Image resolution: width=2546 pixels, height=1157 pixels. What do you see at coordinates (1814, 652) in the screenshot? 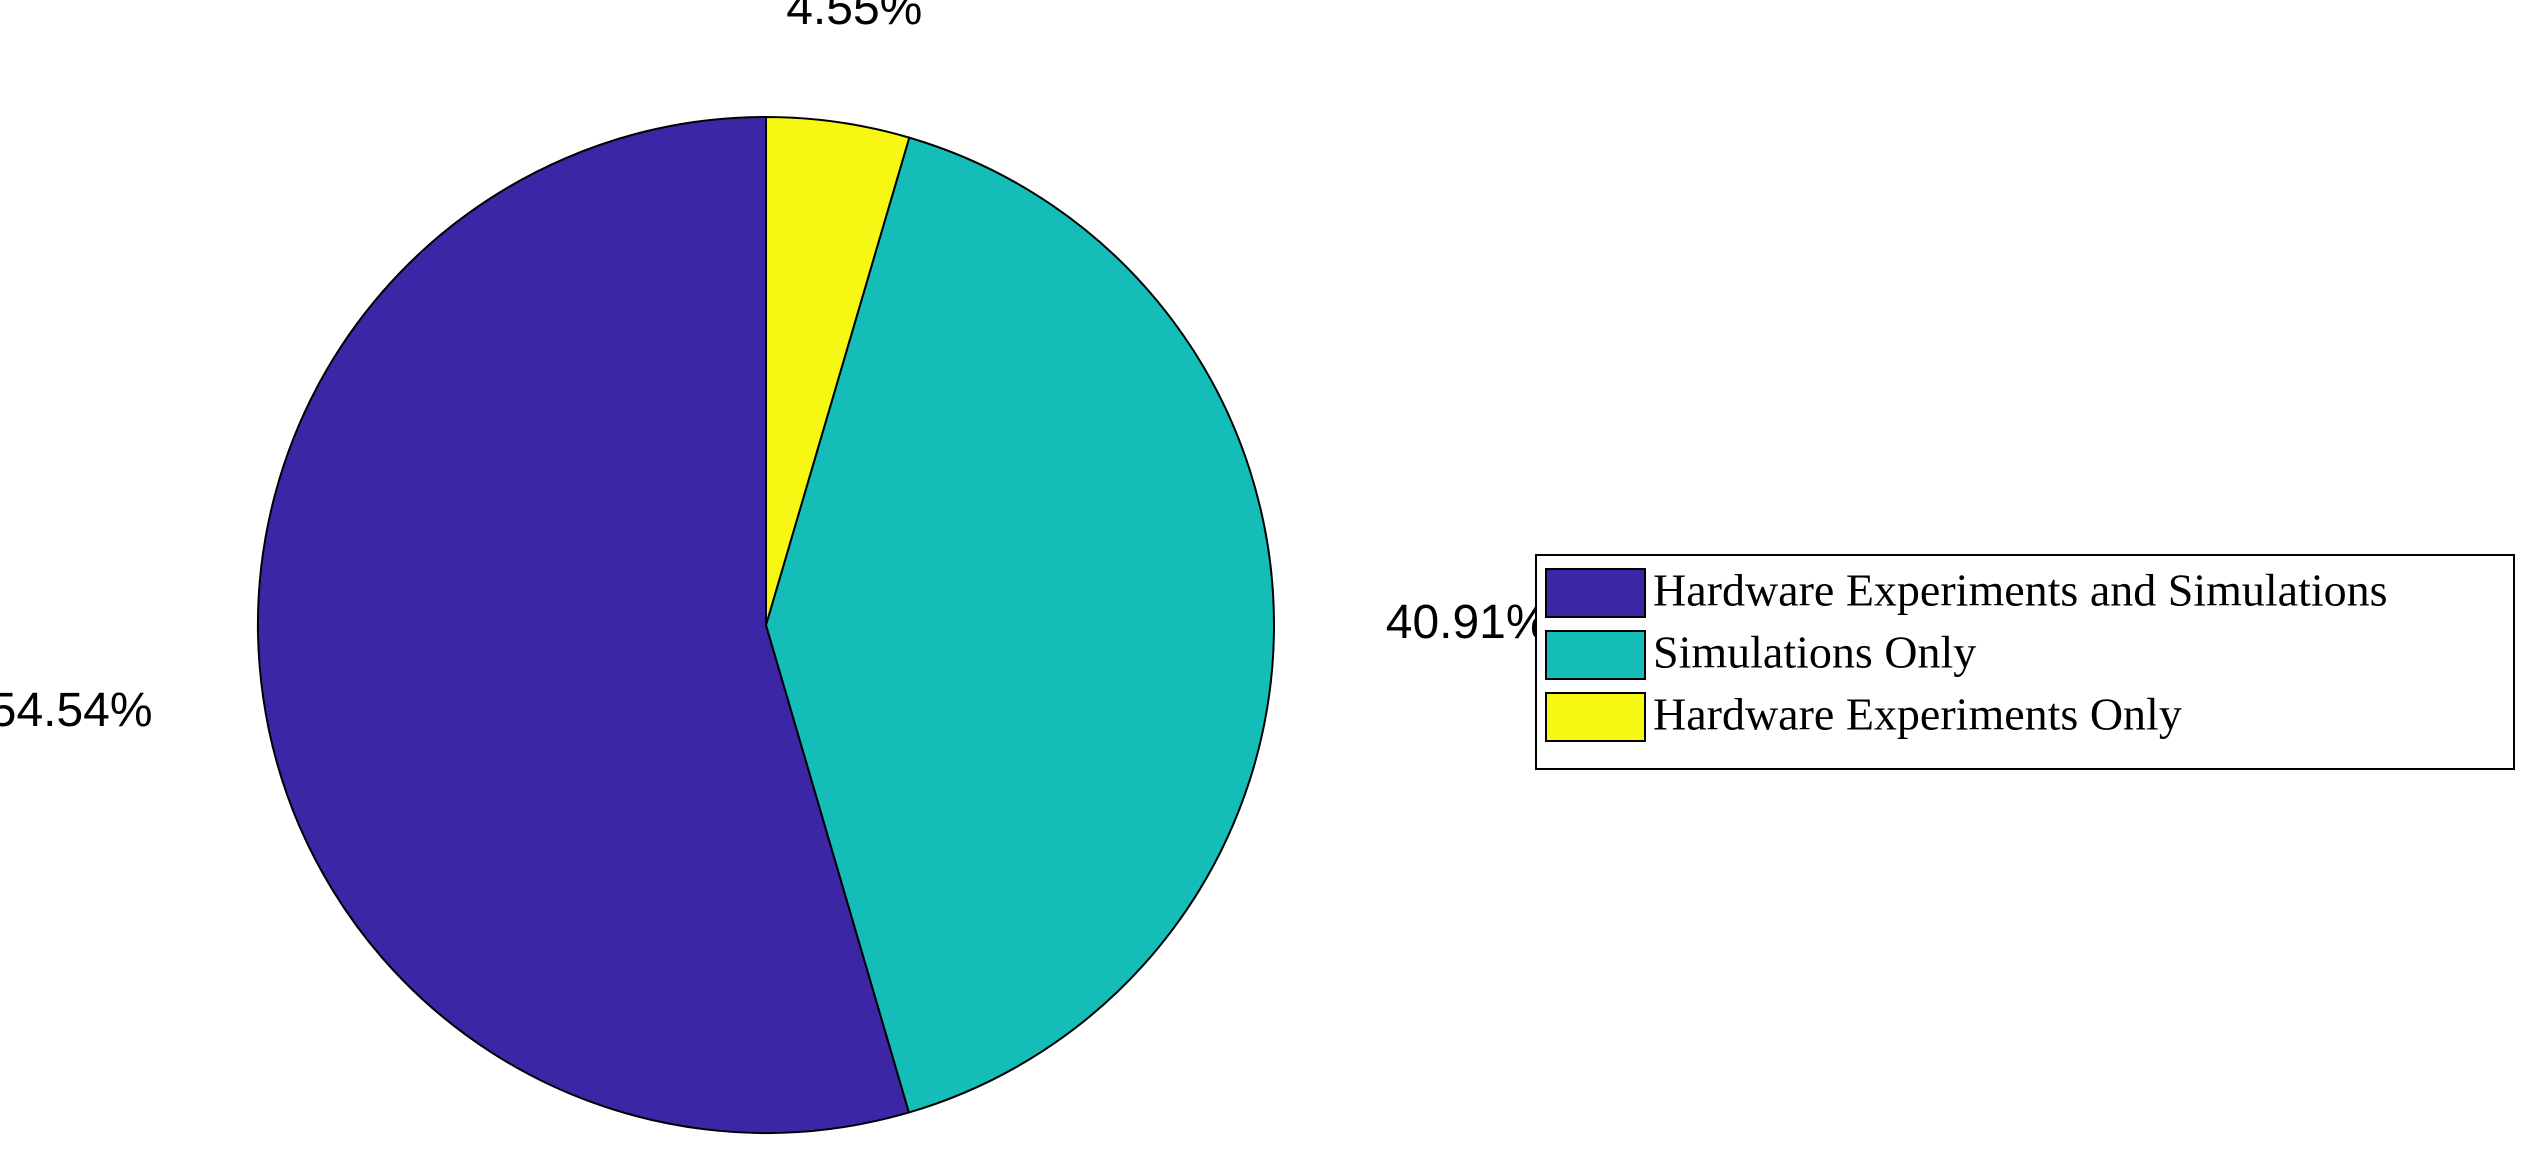
I see `legend-label: Simulations Only` at bounding box center [1814, 652].